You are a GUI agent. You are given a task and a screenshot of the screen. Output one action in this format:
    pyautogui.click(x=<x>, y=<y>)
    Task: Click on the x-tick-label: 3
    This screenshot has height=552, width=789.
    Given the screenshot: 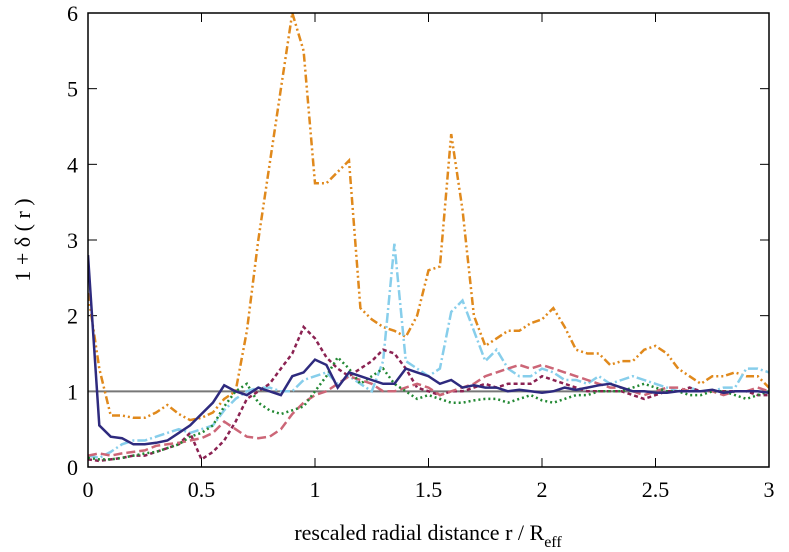 What is the action you would take?
    pyautogui.click(x=769, y=489)
    